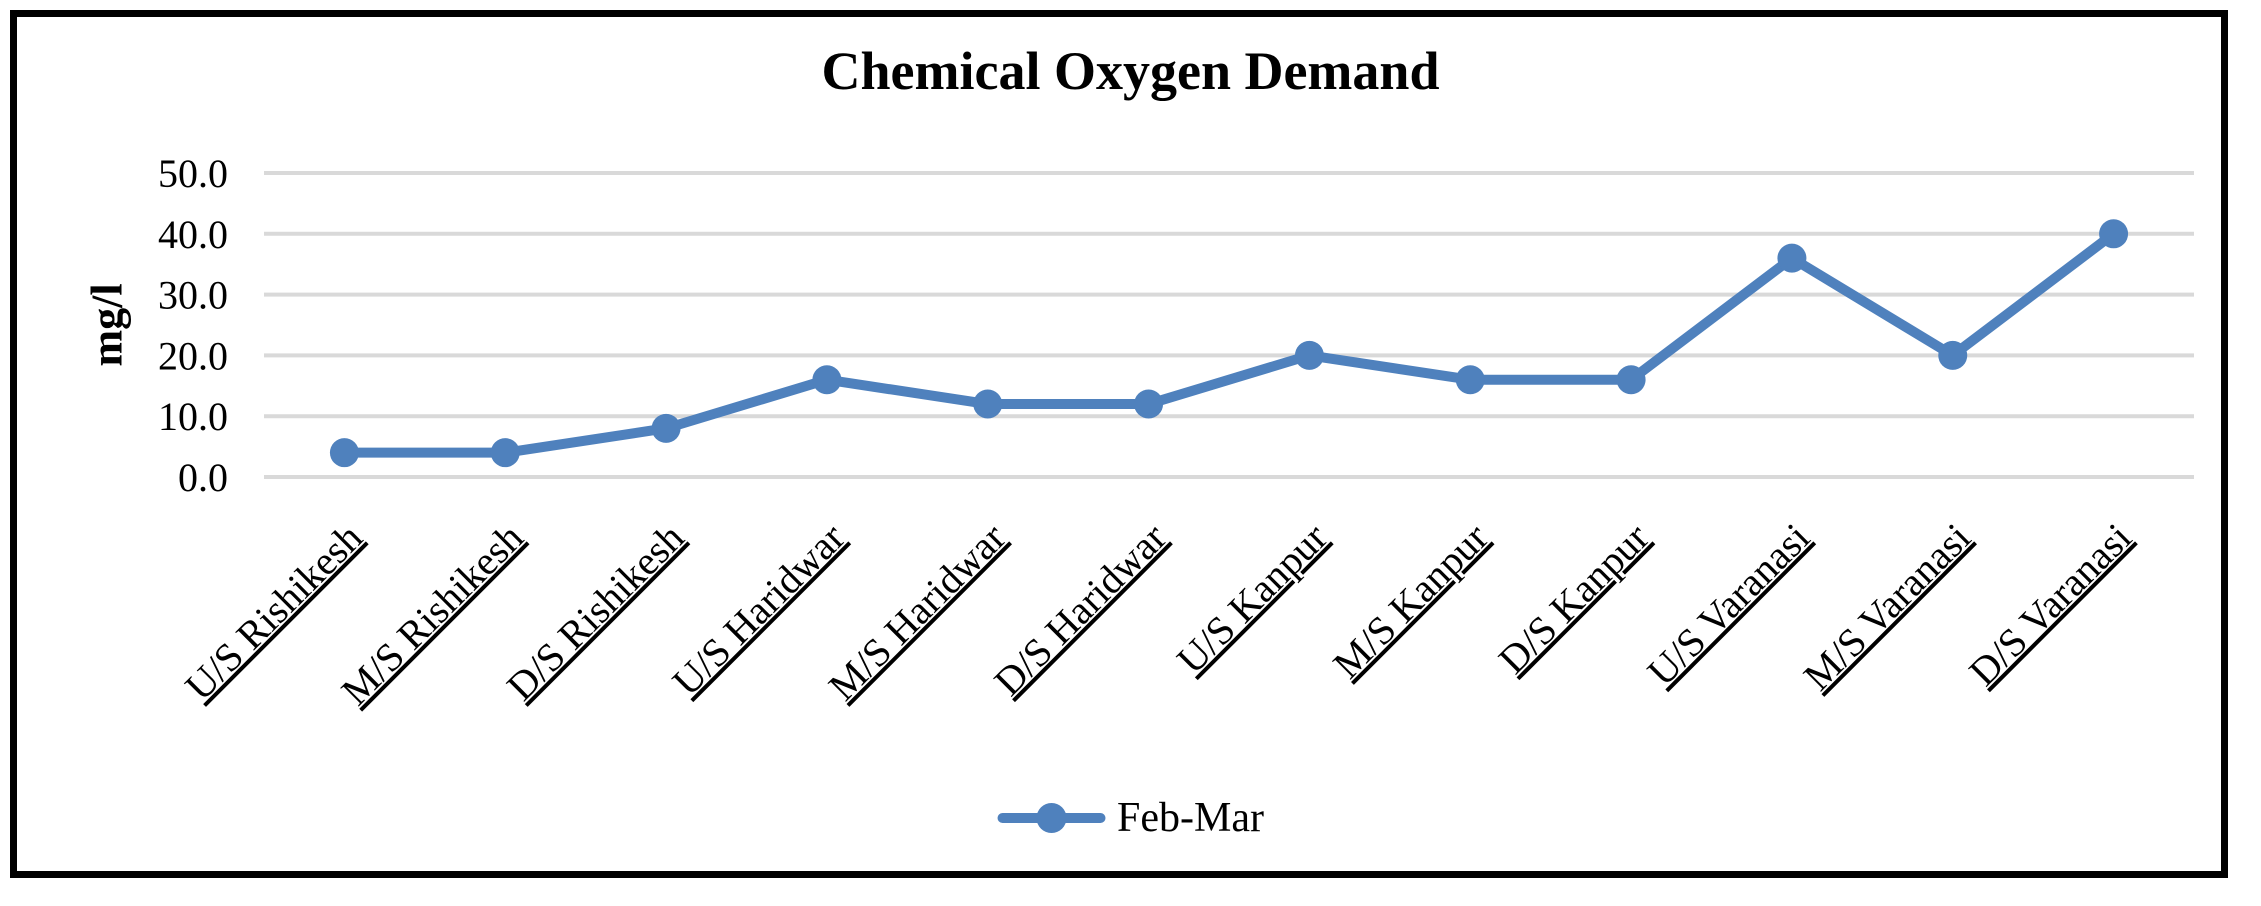 This screenshot has width=2261, height=906. I want to click on legend-marker-dot-icon, so click(1051, 818).